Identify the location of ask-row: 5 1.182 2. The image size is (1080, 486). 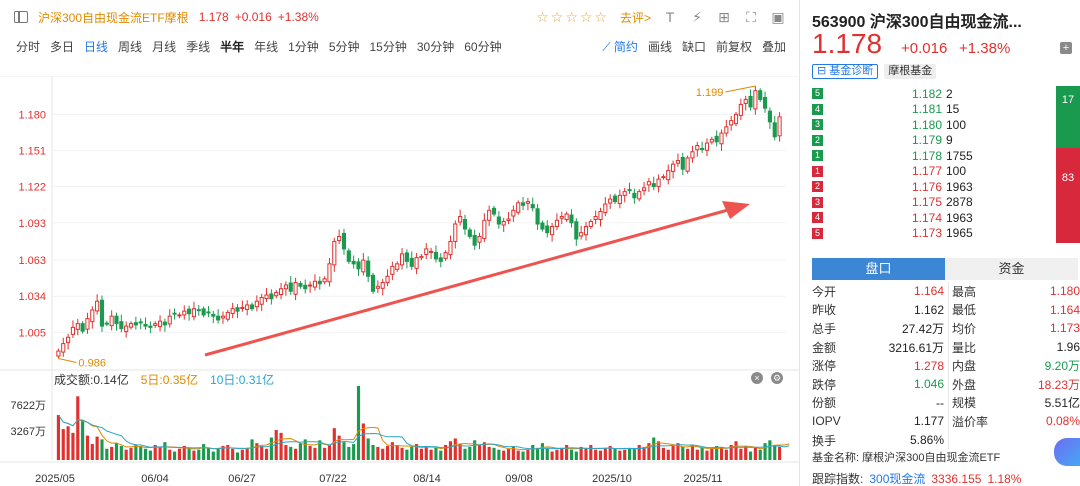
(946, 94).